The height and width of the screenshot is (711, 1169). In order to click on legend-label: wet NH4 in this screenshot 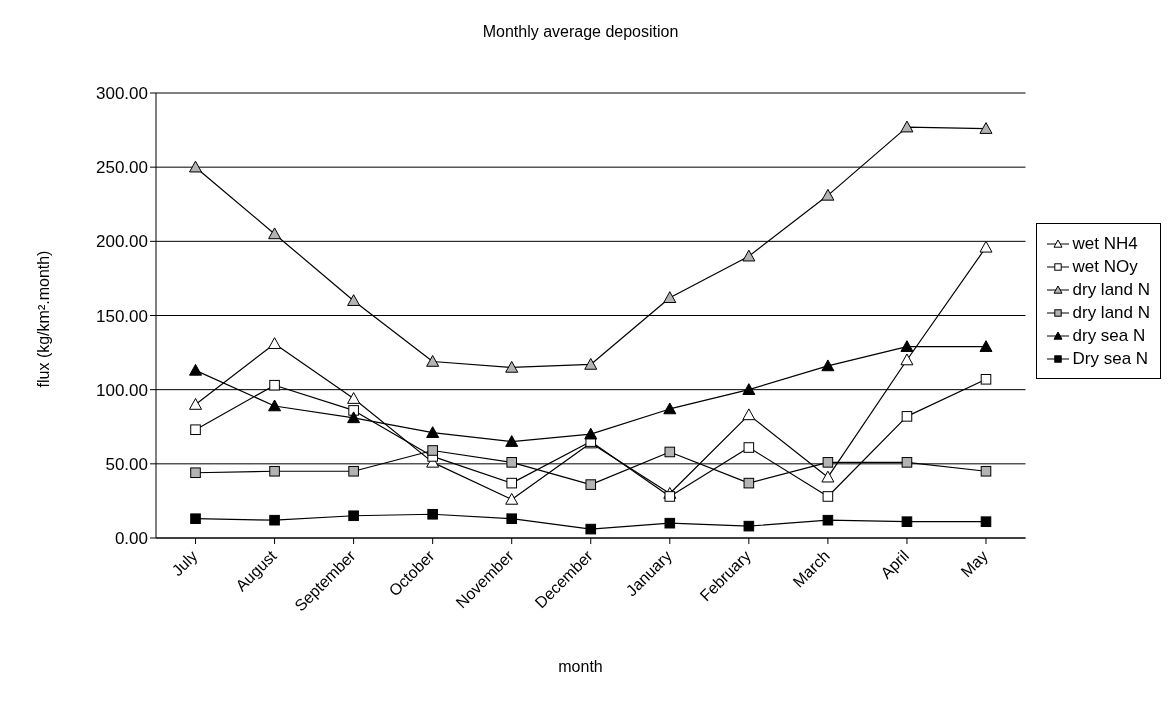, I will do `click(1105, 243)`.